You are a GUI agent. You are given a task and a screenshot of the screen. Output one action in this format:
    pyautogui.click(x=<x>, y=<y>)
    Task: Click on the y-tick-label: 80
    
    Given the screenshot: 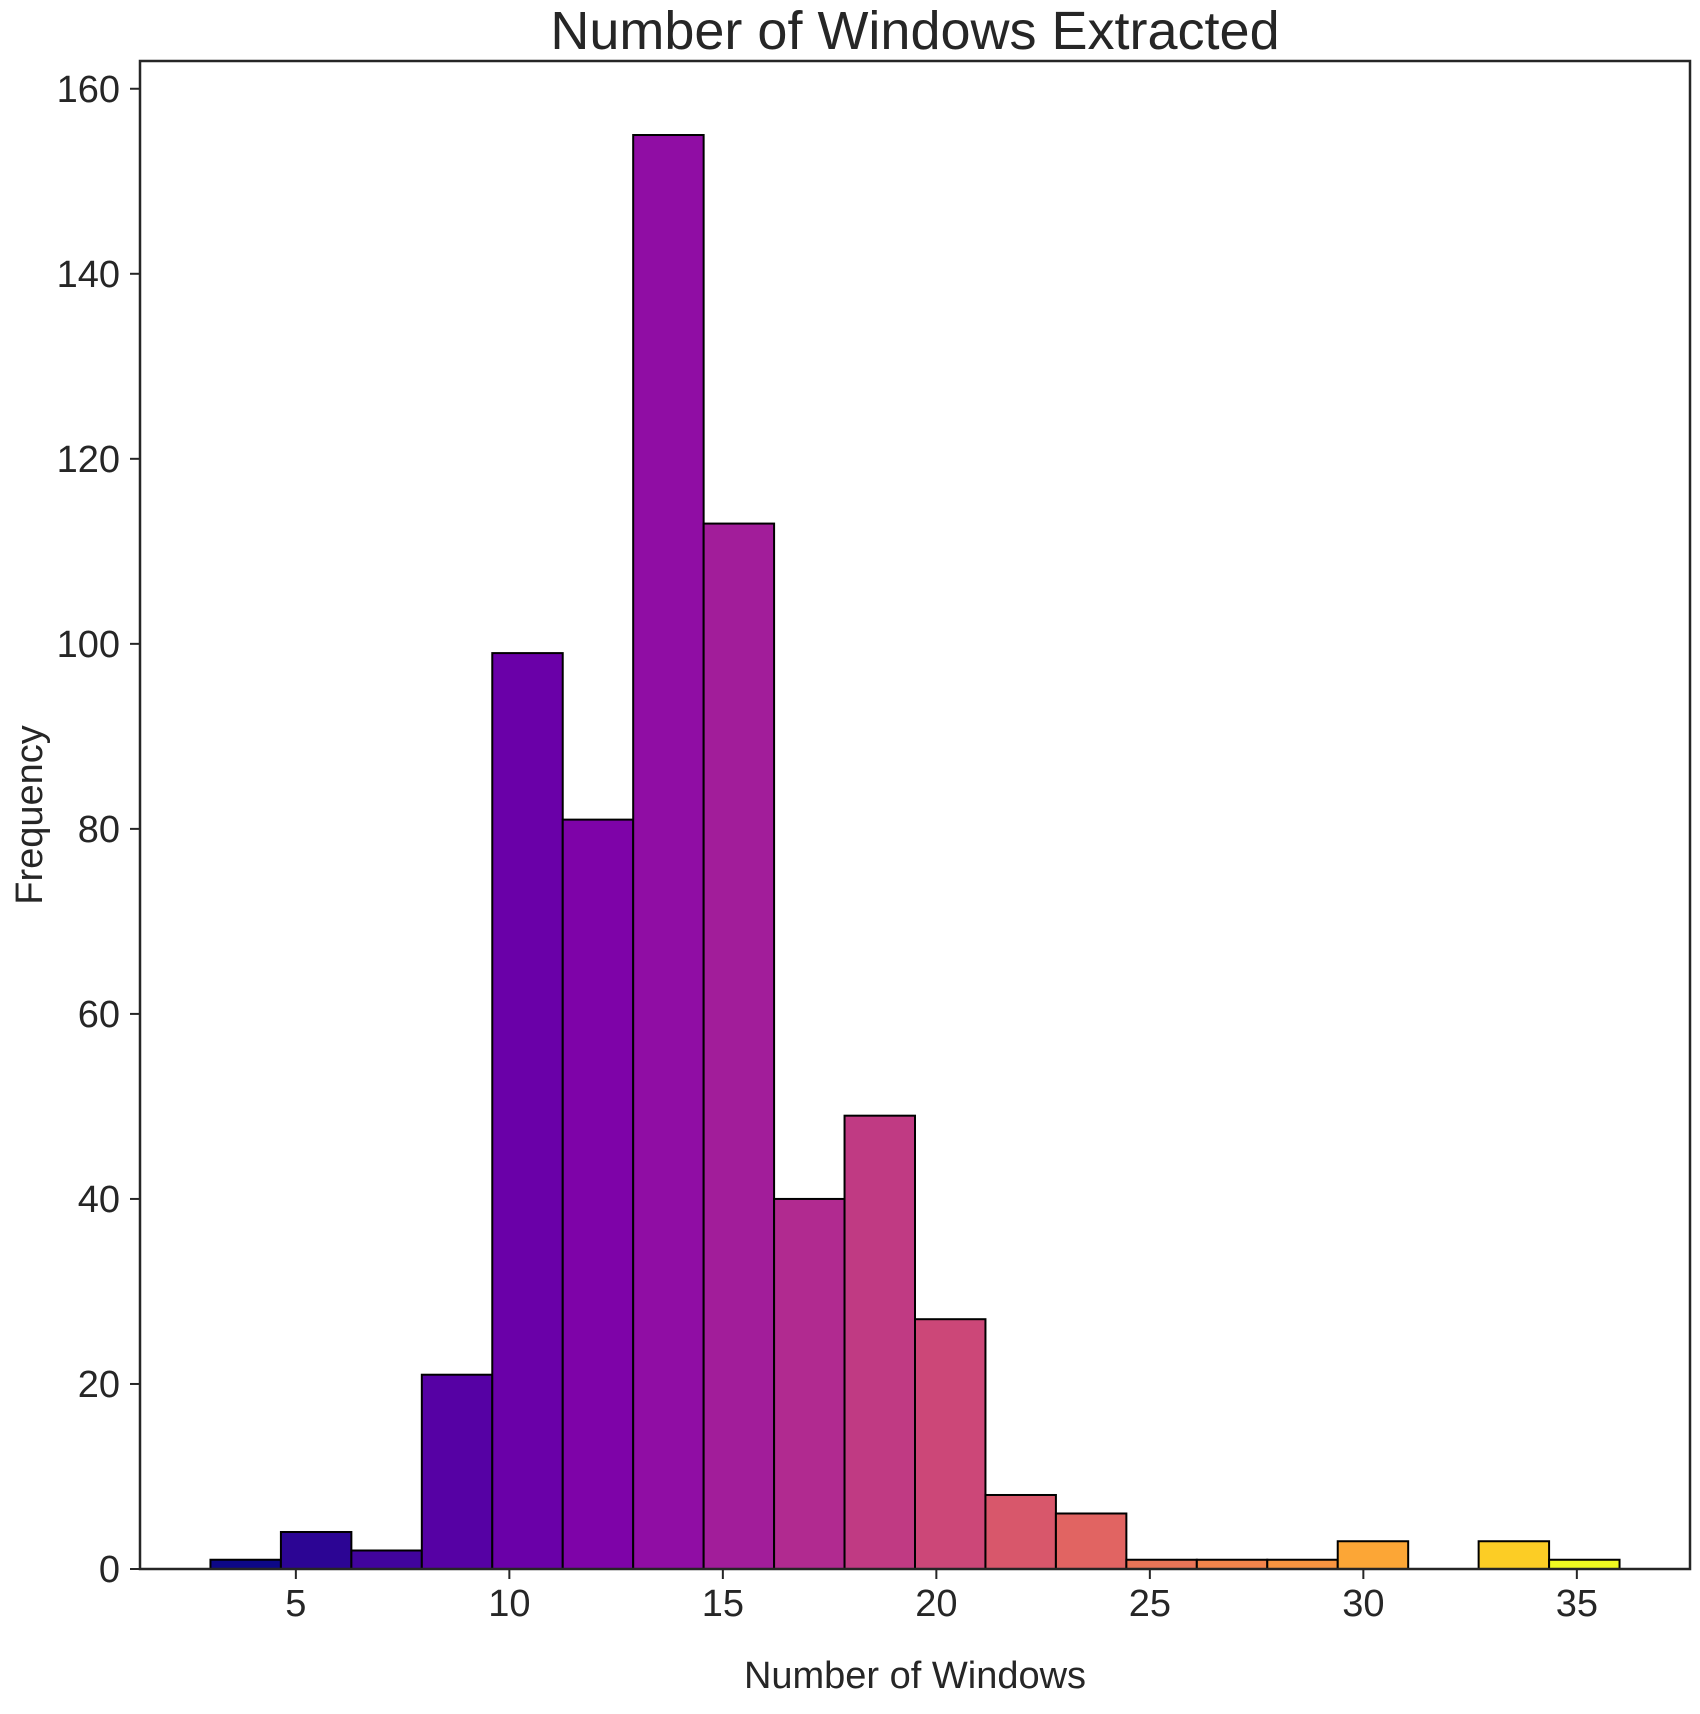 What is the action you would take?
    pyautogui.click(x=99, y=830)
    